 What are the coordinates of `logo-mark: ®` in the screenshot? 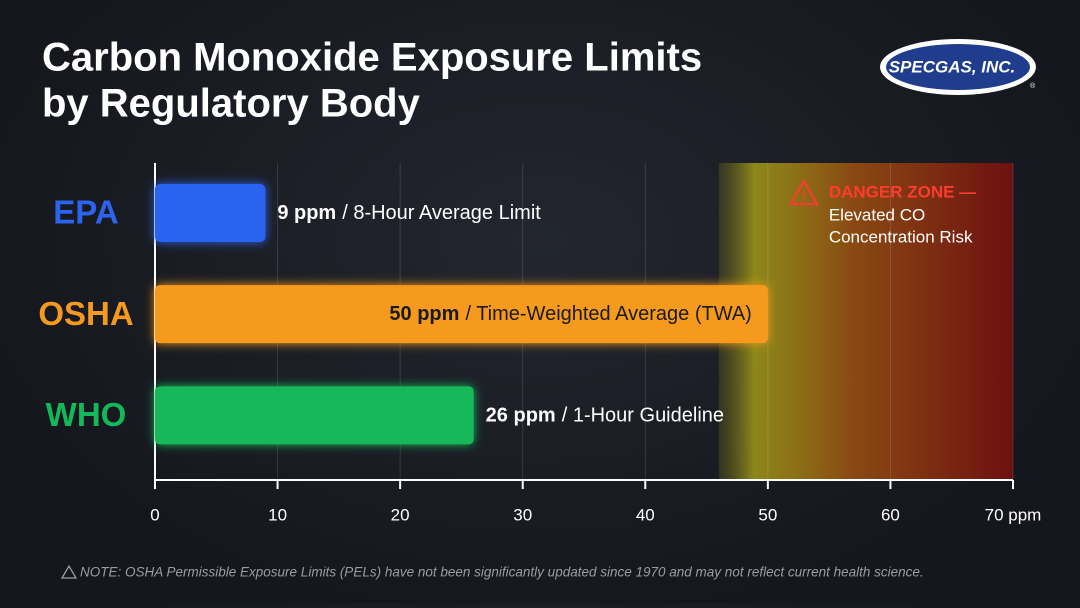 It's located at (1033, 86).